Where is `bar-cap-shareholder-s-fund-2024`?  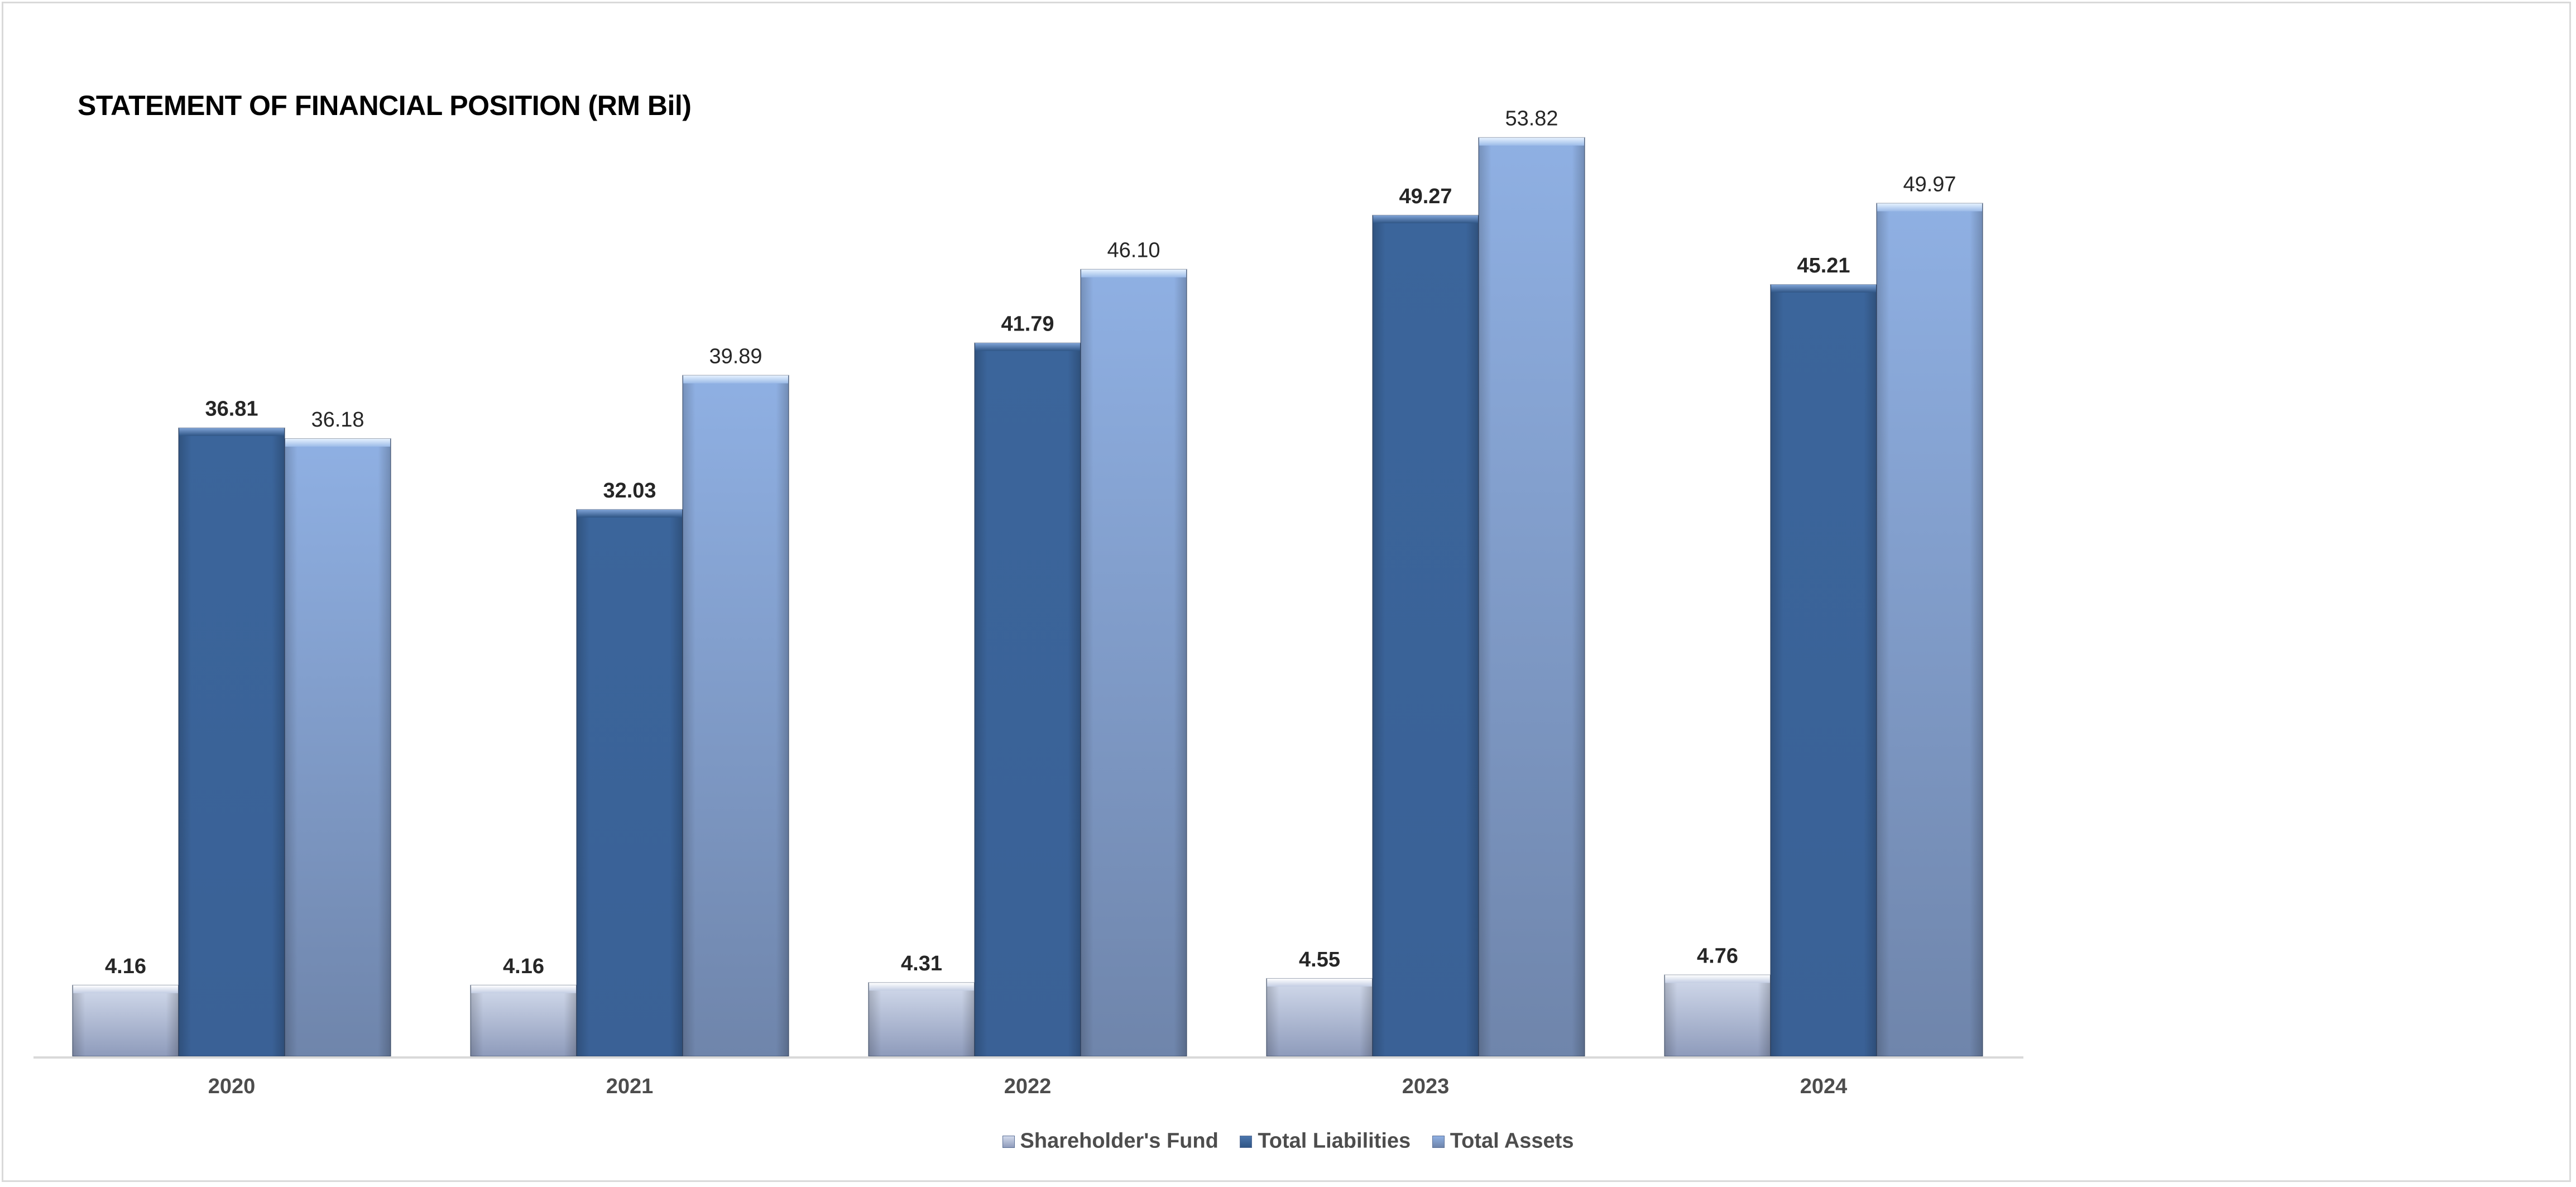
bar-cap-shareholder-s-fund-2024 is located at coordinates (1717, 979).